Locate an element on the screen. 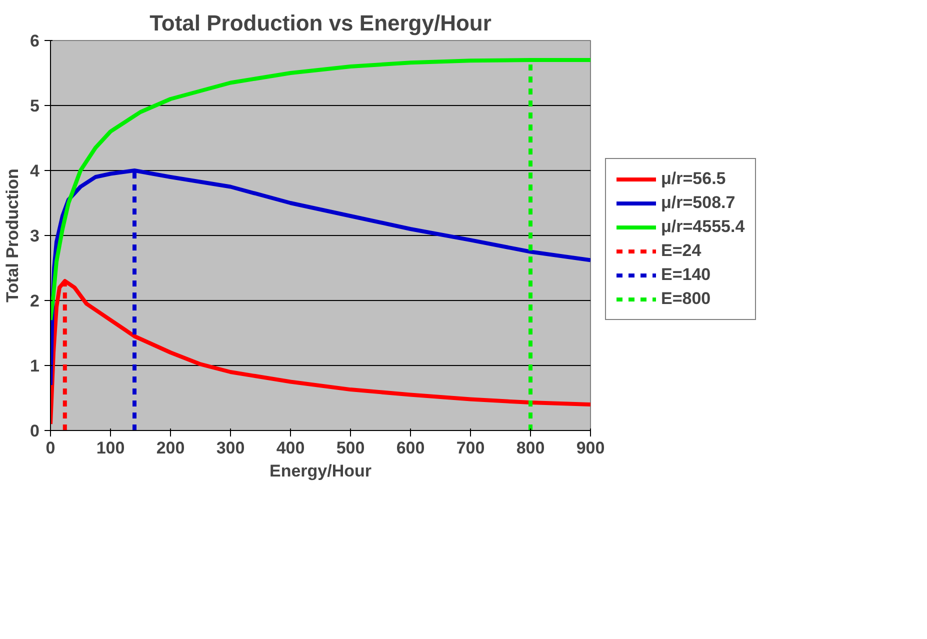 This screenshot has width=927, height=639. line-series is located at coordinates (320, 352).